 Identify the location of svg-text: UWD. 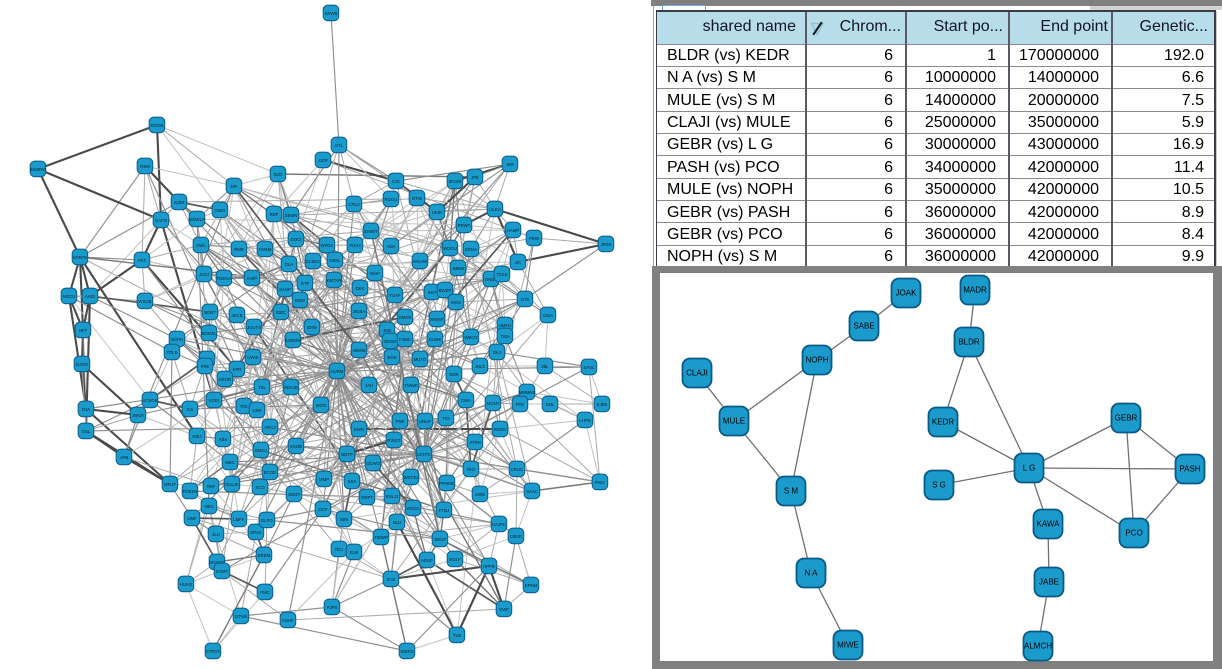
(480, 494).